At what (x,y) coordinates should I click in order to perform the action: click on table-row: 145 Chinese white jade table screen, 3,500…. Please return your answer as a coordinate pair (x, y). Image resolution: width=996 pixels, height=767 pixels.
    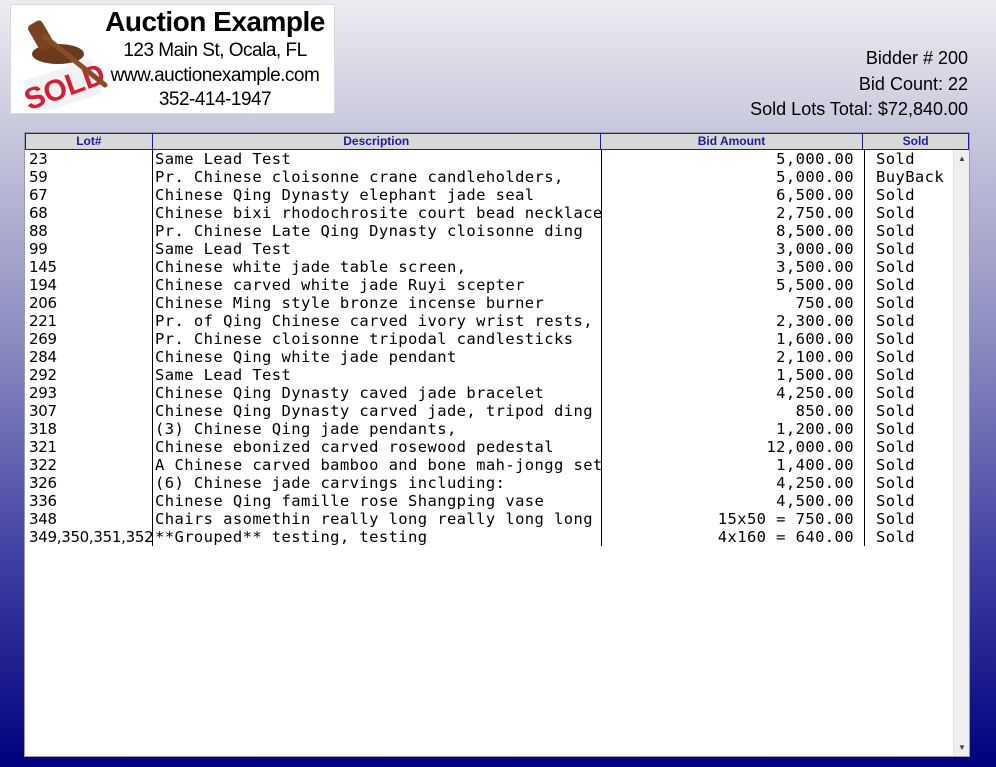
    Looking at the image, I should click on (489, 267).